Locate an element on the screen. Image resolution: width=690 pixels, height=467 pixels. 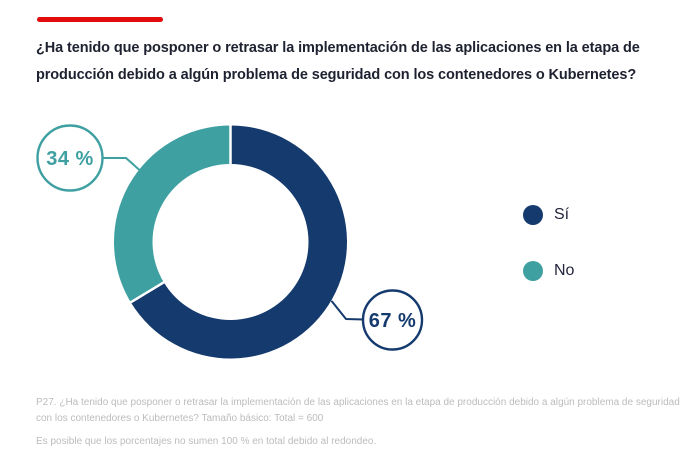
callout-value-no: 34 % is located at coordinates (70, 159).